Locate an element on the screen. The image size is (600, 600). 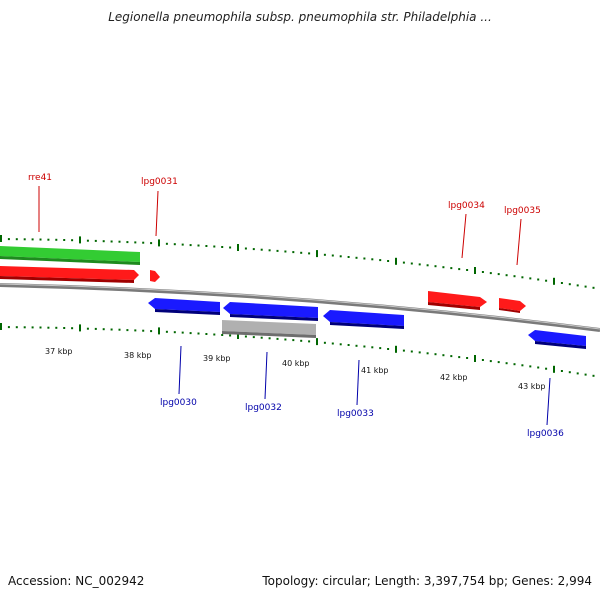
label-lpg0030: lpg0030 is located at coordinates (178, 403).